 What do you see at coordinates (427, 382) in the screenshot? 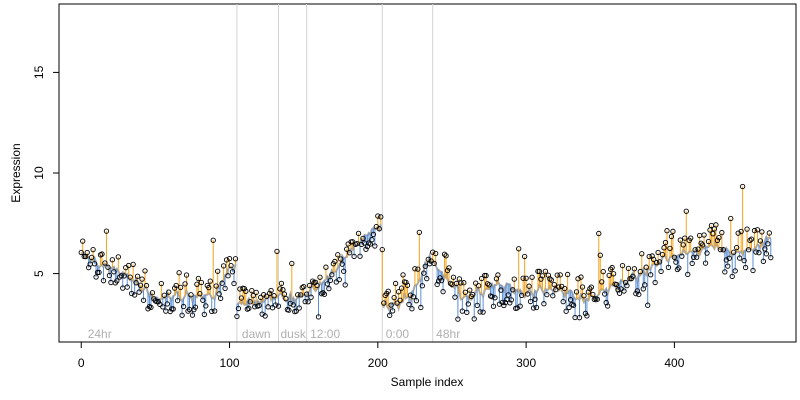
I see `x-axis-label: Sample index` at bounding box center [427, 382].